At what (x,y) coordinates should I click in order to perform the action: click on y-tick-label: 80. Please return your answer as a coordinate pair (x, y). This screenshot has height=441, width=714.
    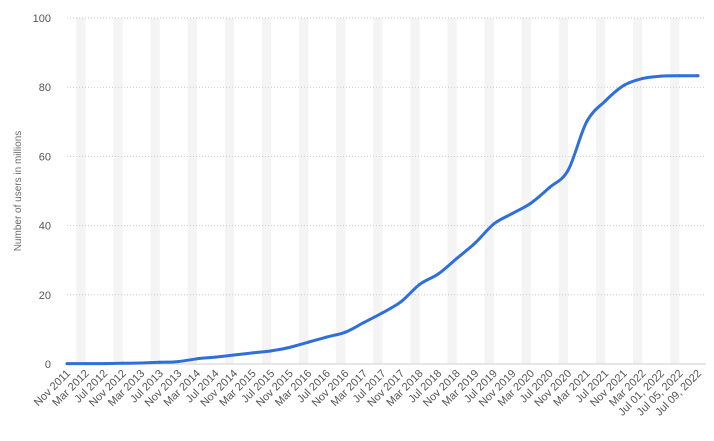
    Looking at the image, I should click on (45, 88).